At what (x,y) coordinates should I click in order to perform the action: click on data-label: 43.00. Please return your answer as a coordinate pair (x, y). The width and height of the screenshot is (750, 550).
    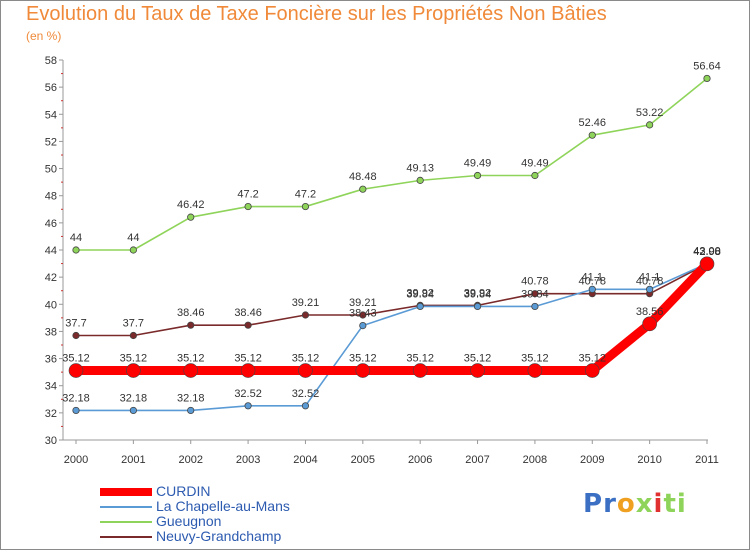
    Looking at the image, I should click on (707, 252).